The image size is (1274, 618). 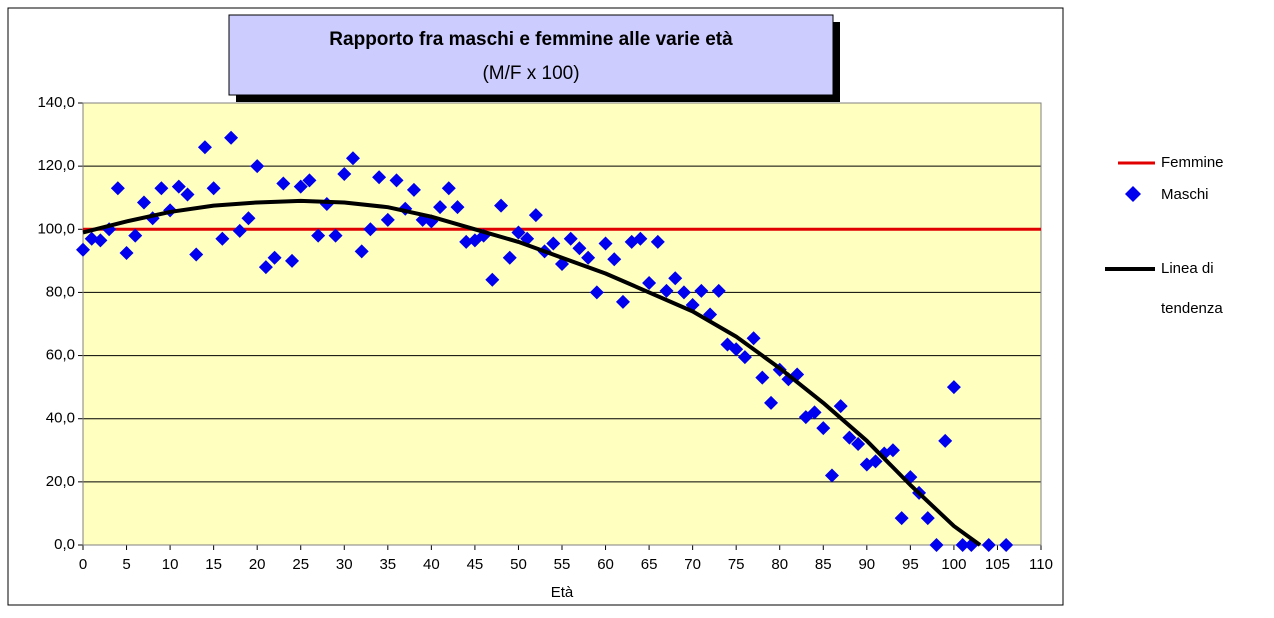 What do you see at coordinates (779, 564) in the screenshot?
I see `x-tick-label: 80` at bounding box center [779, 564].